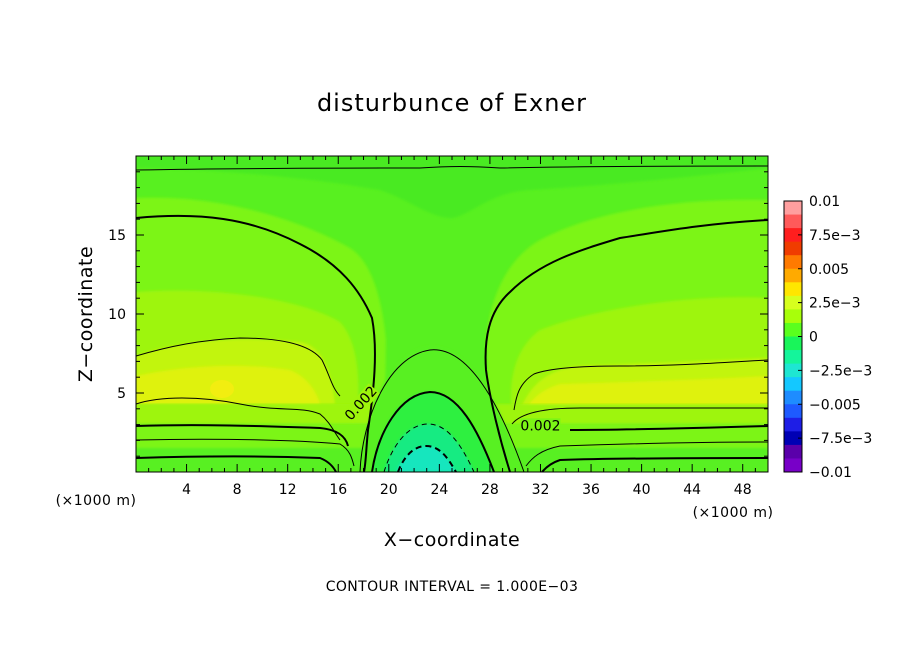 The image size is (904, 658). Describe the element at coordinates (86, 314) in the screenshot. I see `y-axis-label: Z−coordinate` at that location.